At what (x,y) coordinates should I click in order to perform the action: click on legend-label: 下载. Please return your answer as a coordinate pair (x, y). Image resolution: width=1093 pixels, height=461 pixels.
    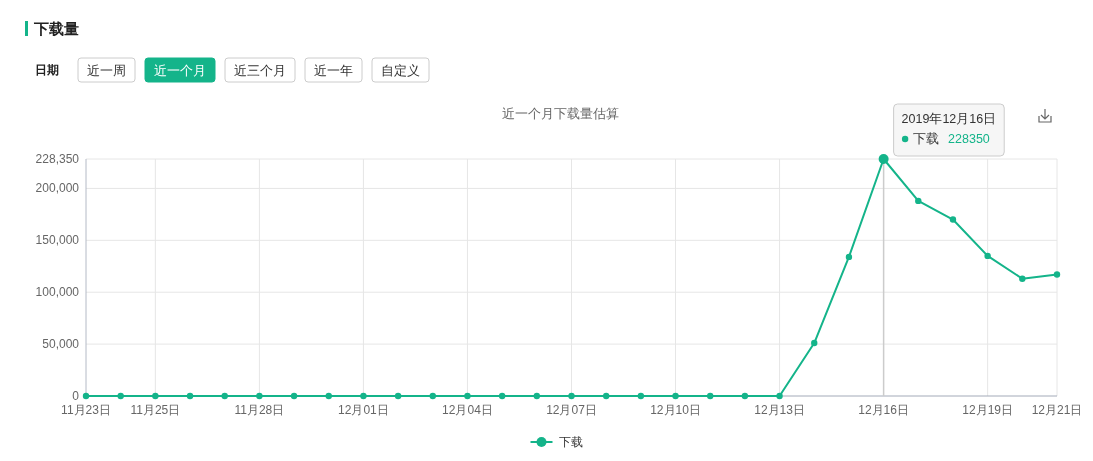
    Looking at the image, I should click on (570, 442).